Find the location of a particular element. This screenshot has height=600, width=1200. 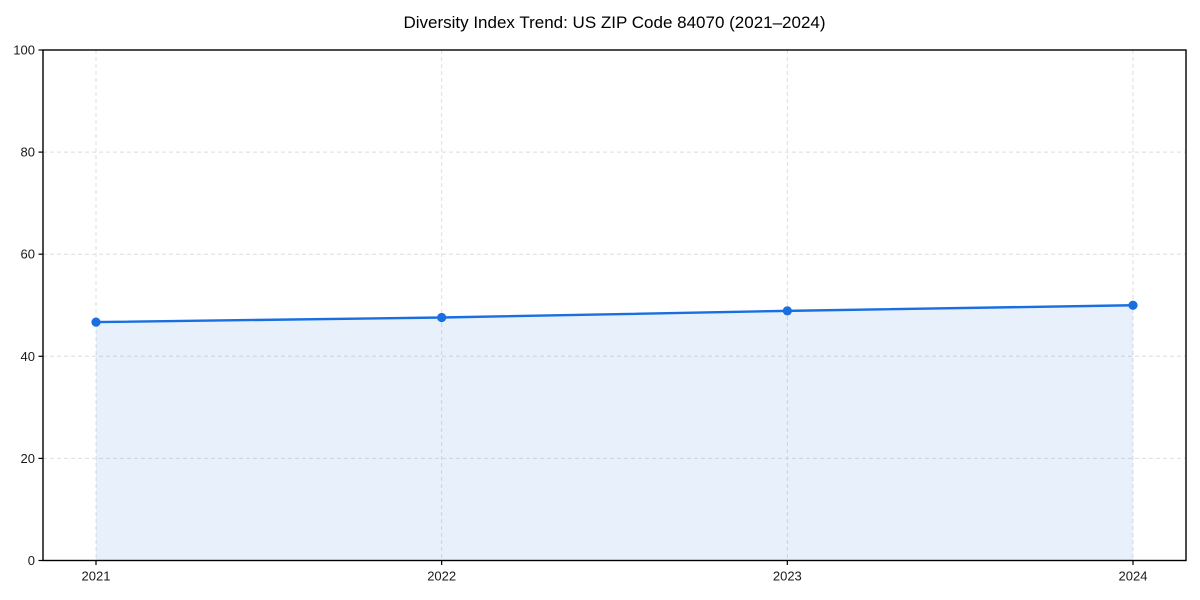

y-tick-label: 80 is located at coordinates (28, 152).